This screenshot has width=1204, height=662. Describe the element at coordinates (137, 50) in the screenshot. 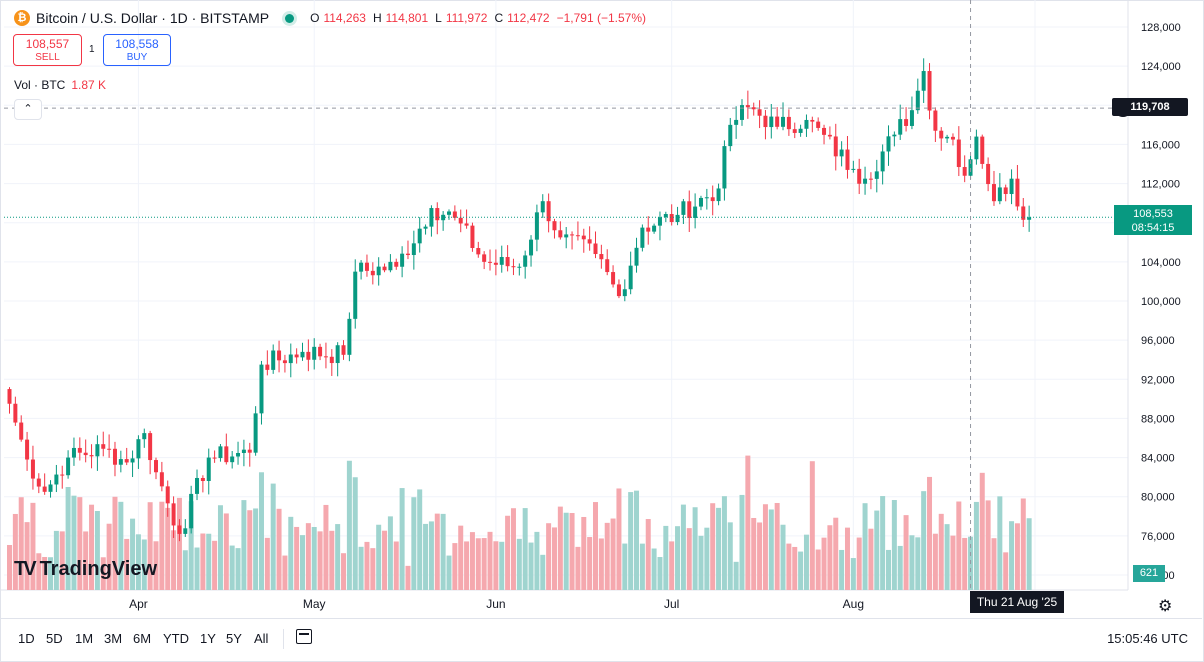

I see `buy-button: 108,558 BUY` at that location.